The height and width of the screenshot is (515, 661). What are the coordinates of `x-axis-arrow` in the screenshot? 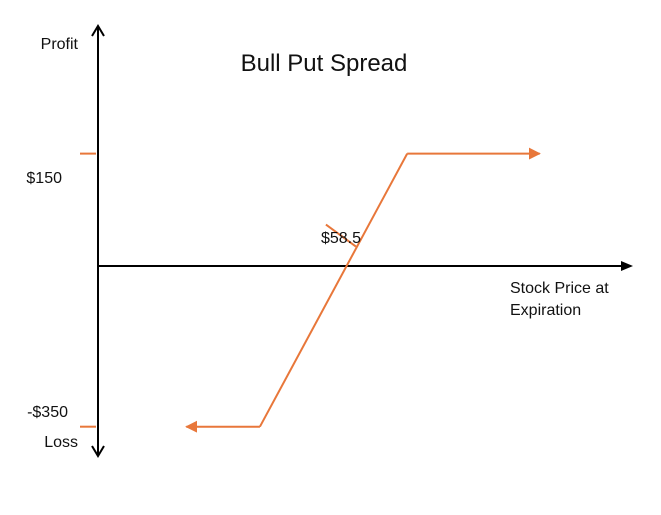 It's located at (627, 266).